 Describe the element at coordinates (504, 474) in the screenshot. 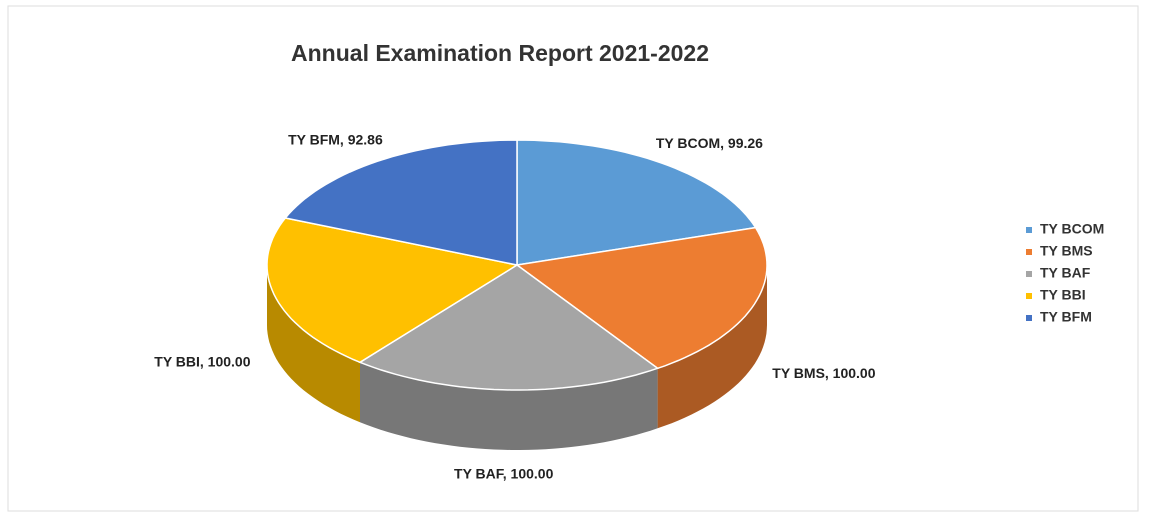

I see `data-label: TY BAF, 100.00` at that location.